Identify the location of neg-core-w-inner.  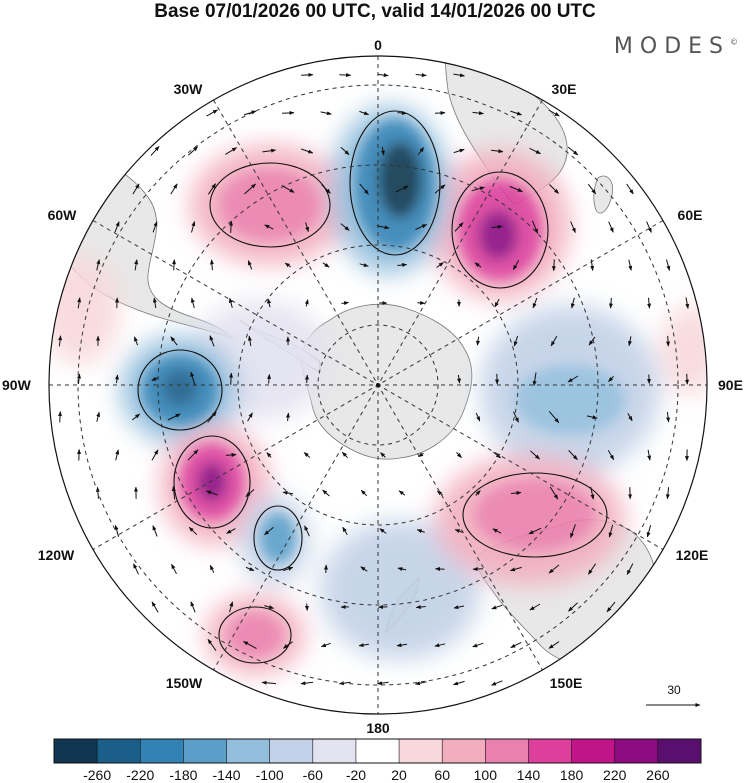
(180, 388).